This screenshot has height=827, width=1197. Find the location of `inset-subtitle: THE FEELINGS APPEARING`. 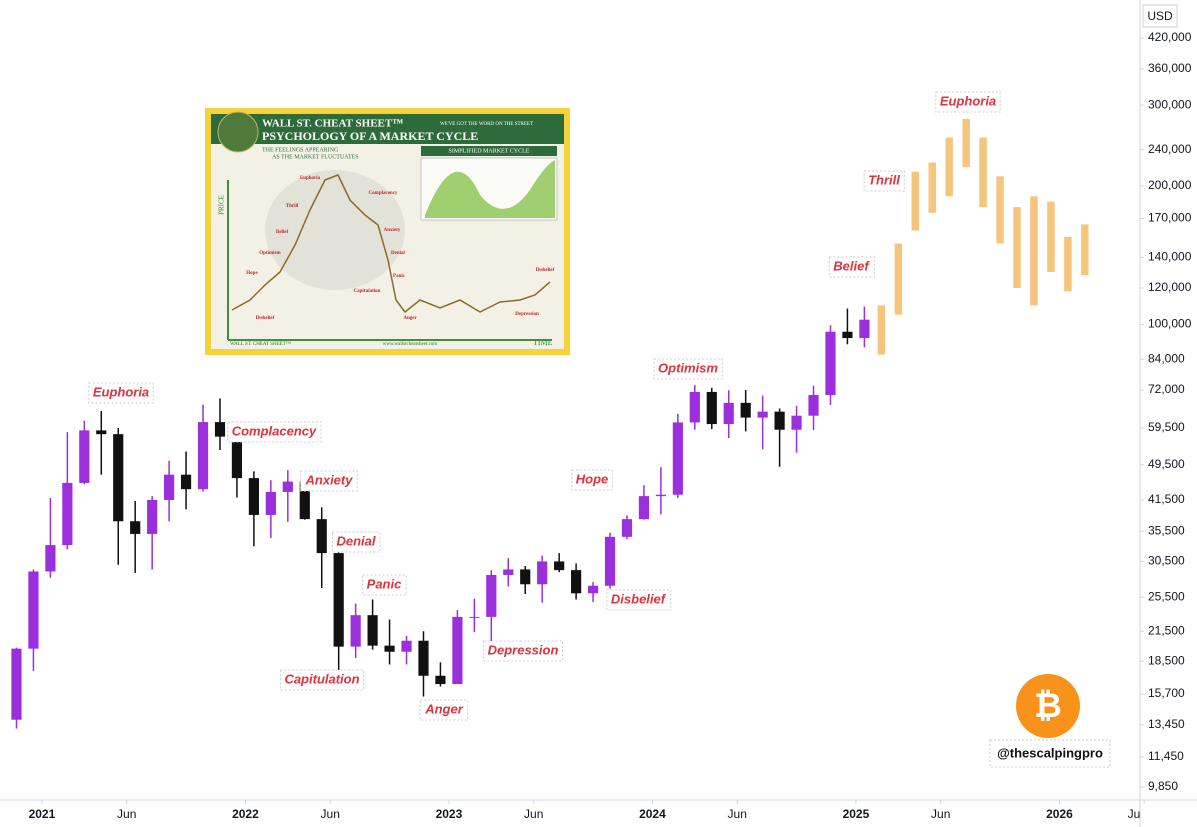

inset-subtitle: THE FEELINGS APPEARING is located at coordinates (300, 150).